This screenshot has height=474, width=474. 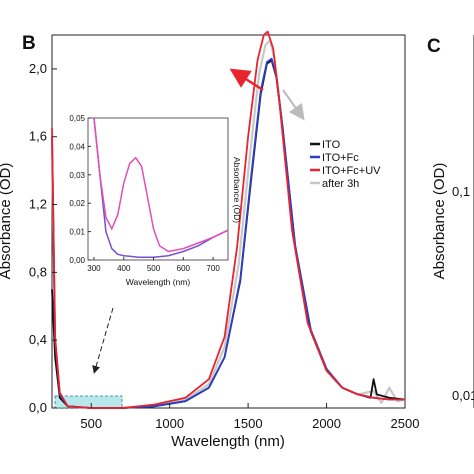 I want to click on inset-x-axis-label: Wavelength (nm), so click(x=158, y=282).